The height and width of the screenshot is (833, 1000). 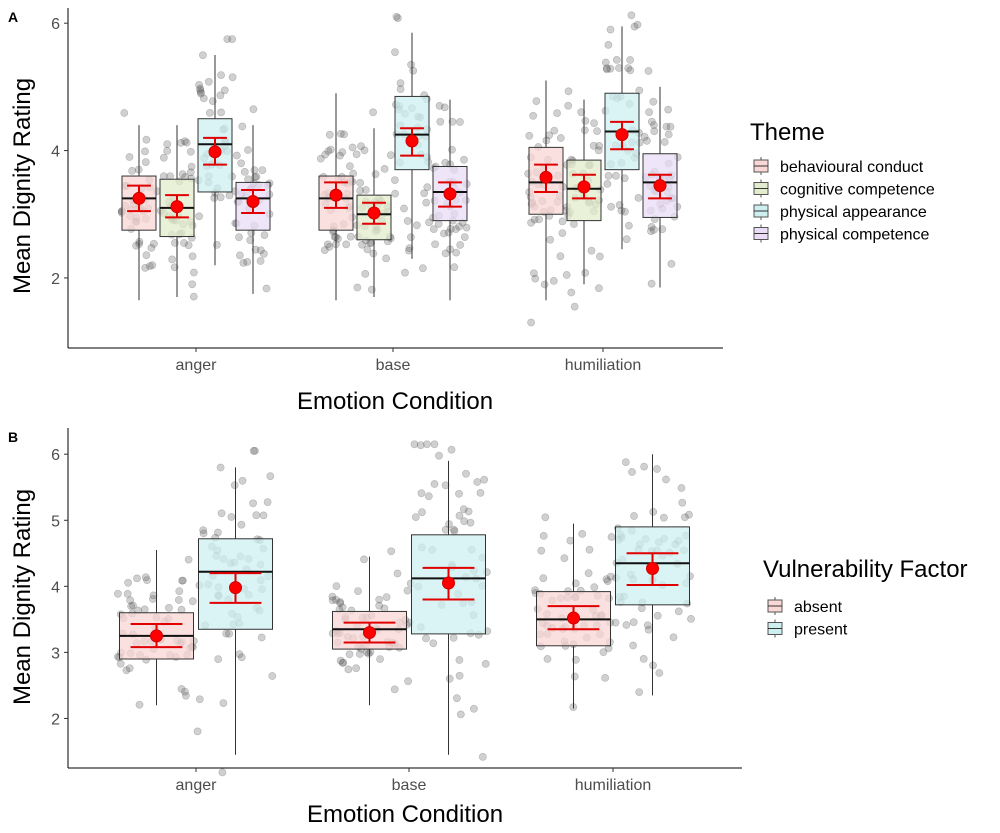 I want to click on x-tick-label: base, so click(x=393, y=365).